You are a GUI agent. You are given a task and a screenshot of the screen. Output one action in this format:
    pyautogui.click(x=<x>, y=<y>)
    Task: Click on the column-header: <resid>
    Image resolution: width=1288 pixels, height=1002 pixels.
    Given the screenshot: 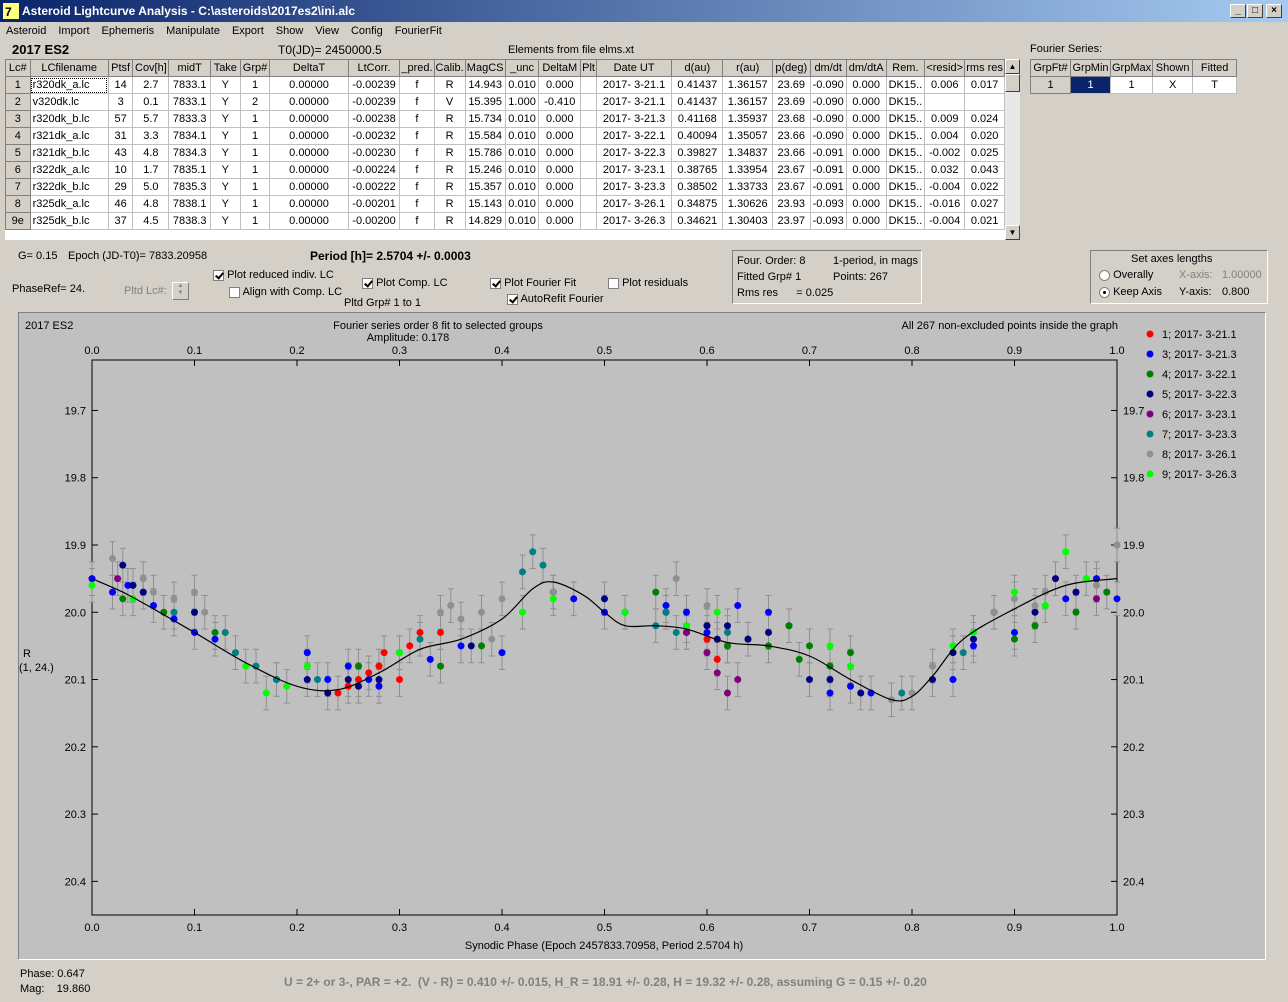 What is the action you would take?
    pyautogui.click(x=945, y=68)
    